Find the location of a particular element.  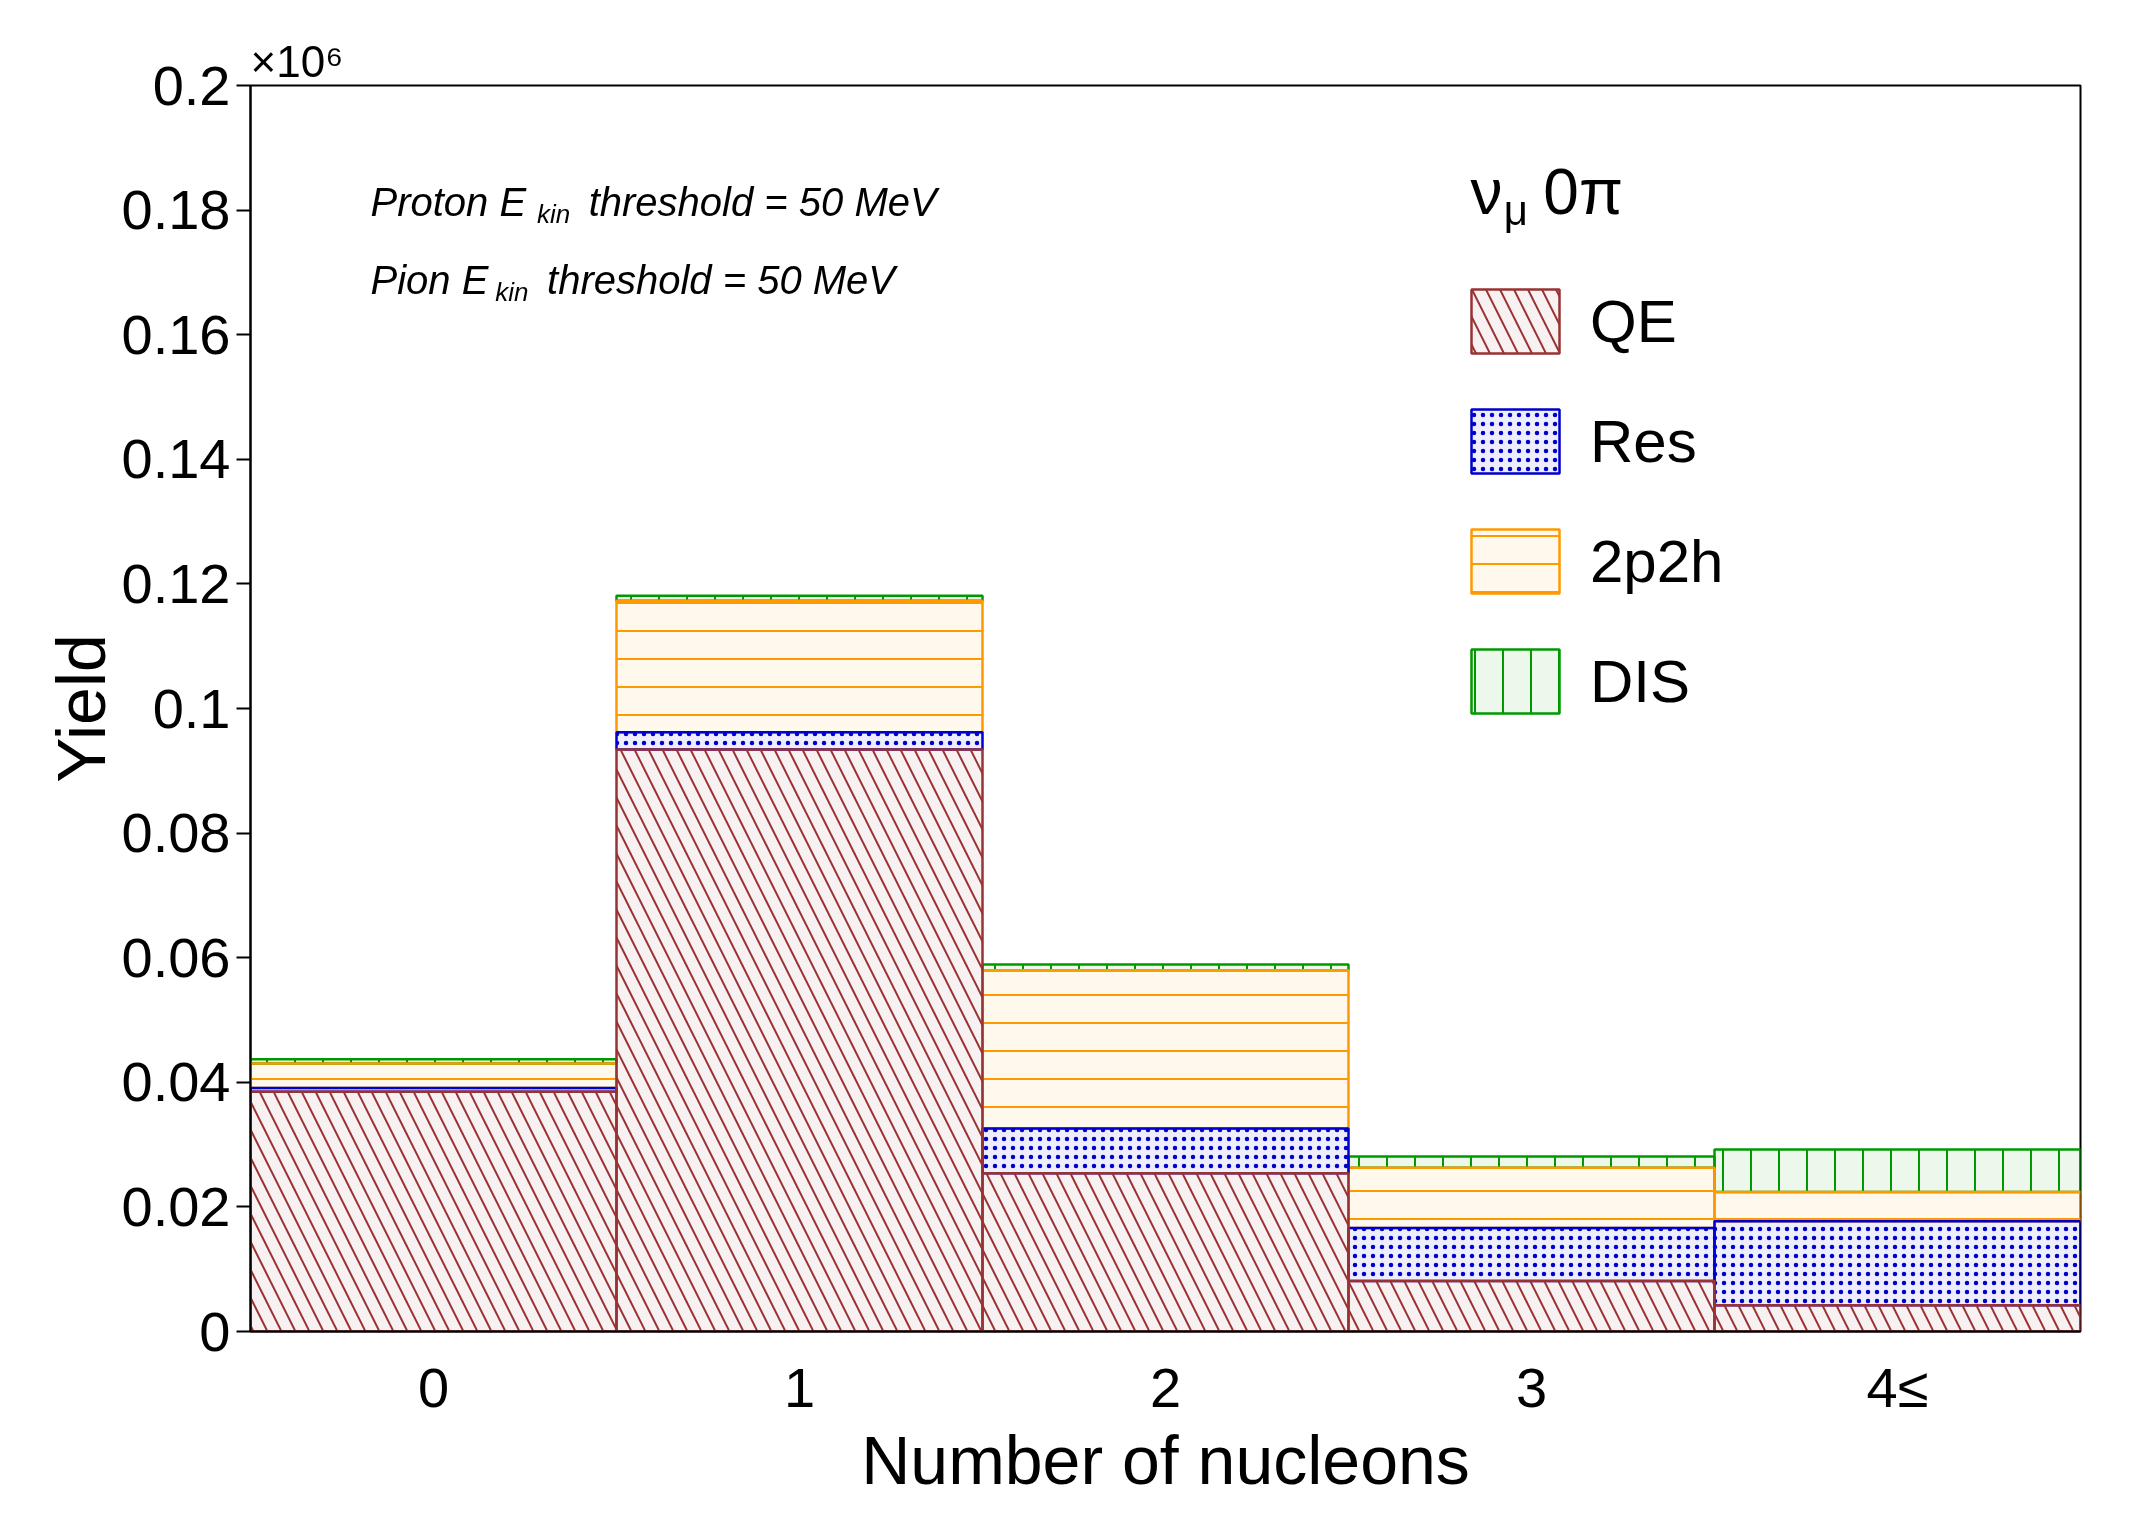

y-tick-label: 0.12 is located at coordinates (176, 583).